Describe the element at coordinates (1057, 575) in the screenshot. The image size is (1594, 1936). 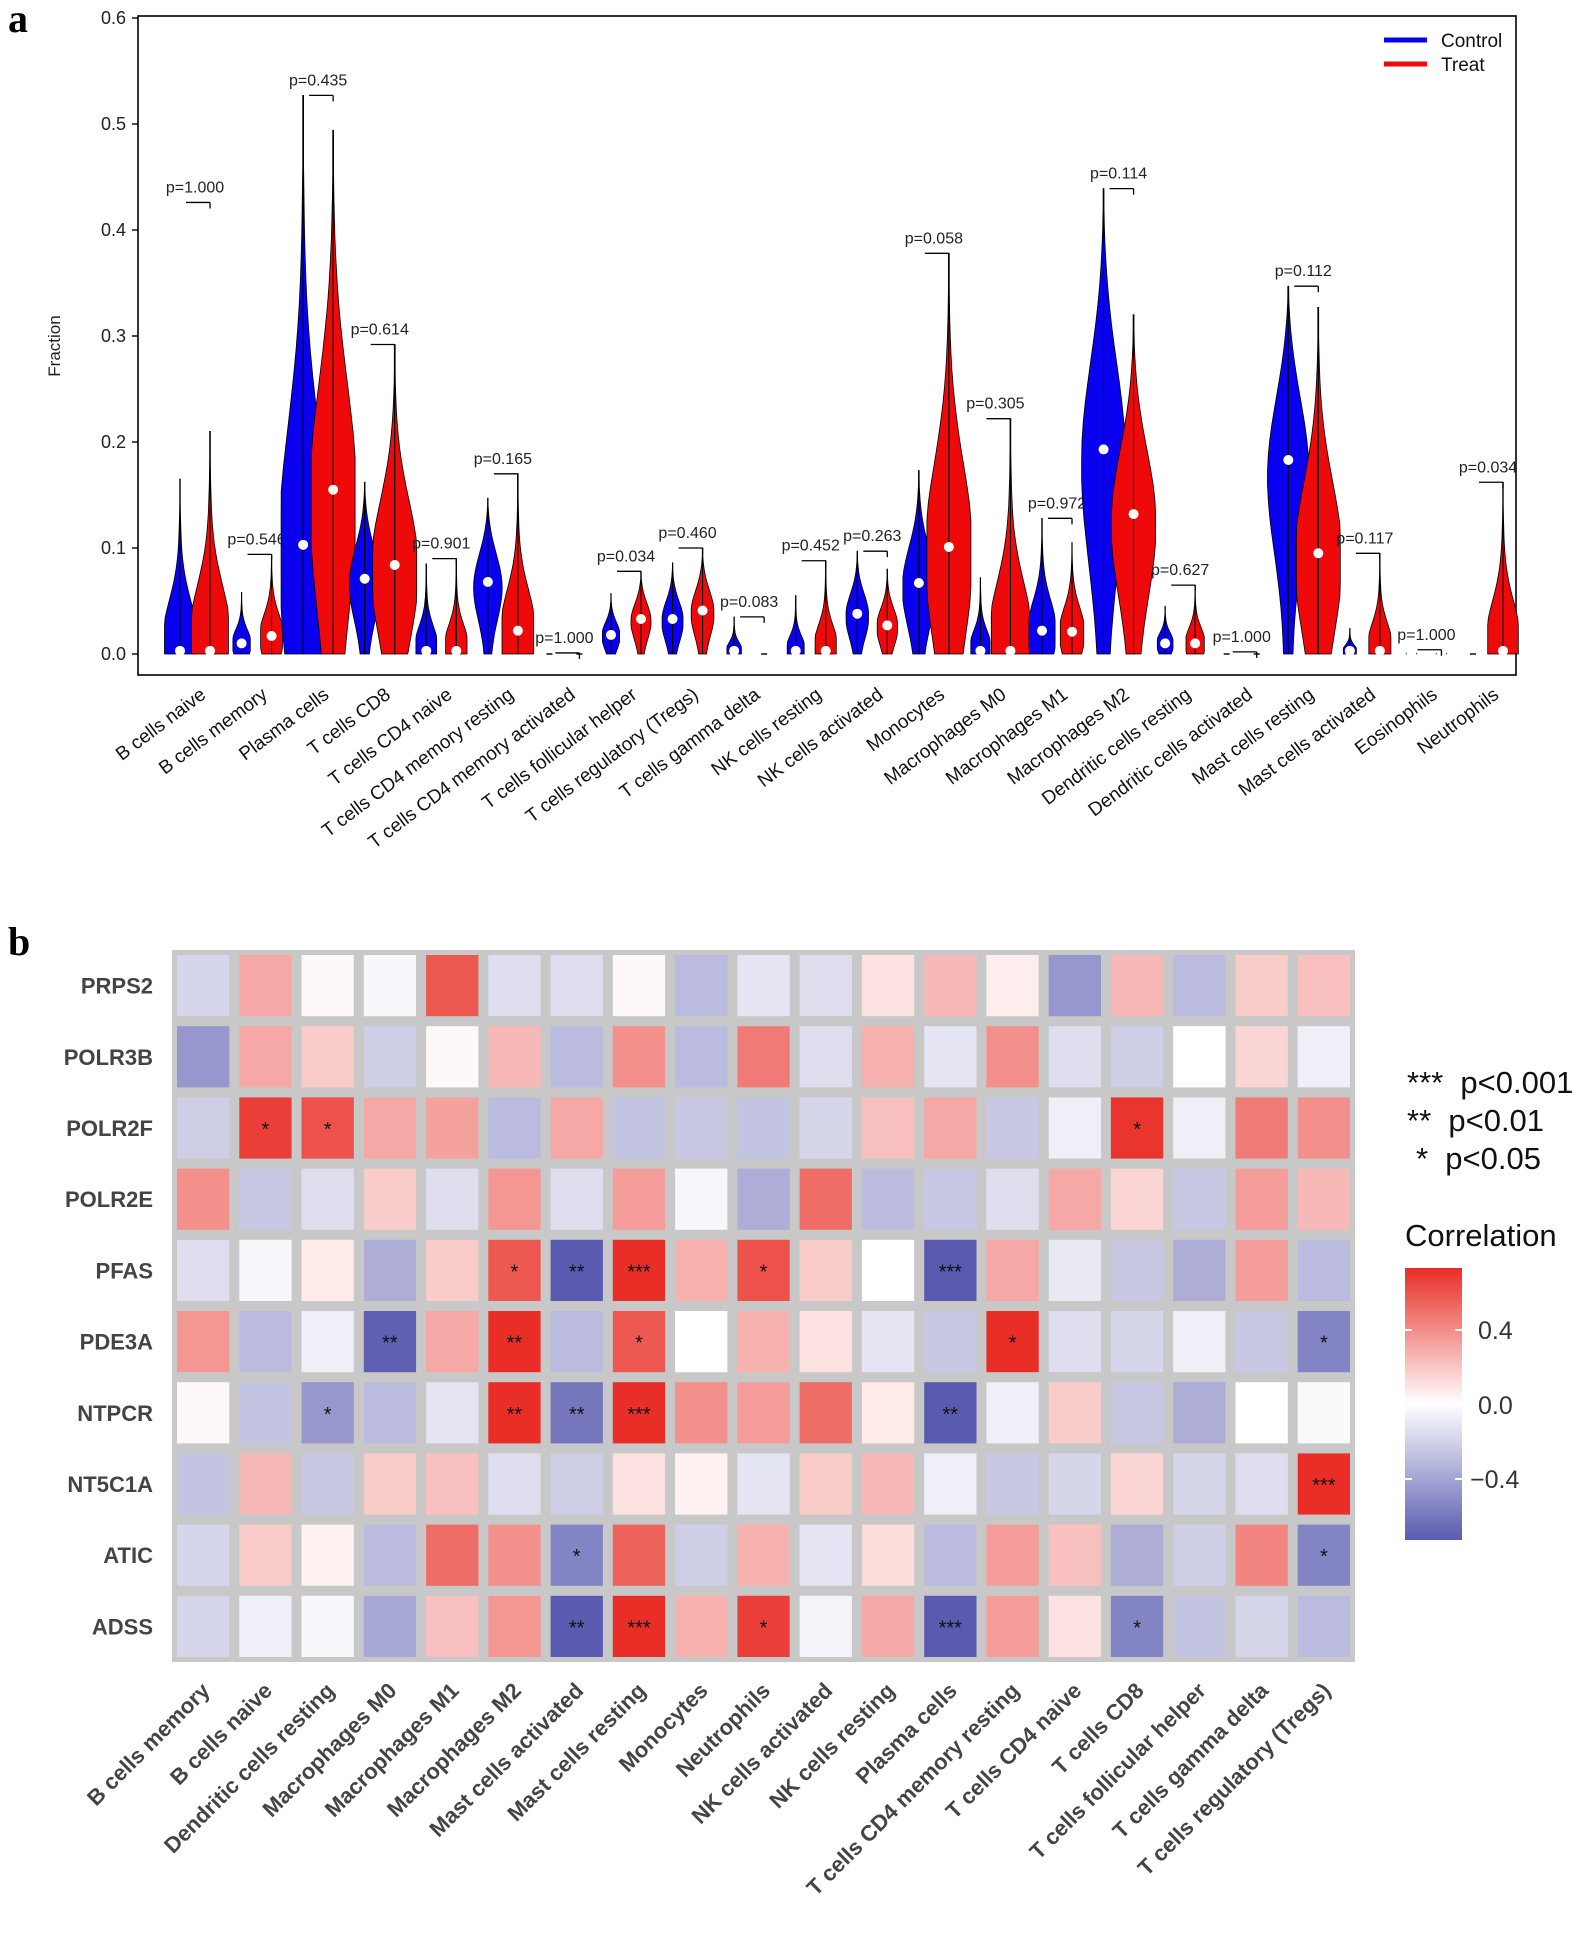
I see `violin-group: p=0.972` at that location.